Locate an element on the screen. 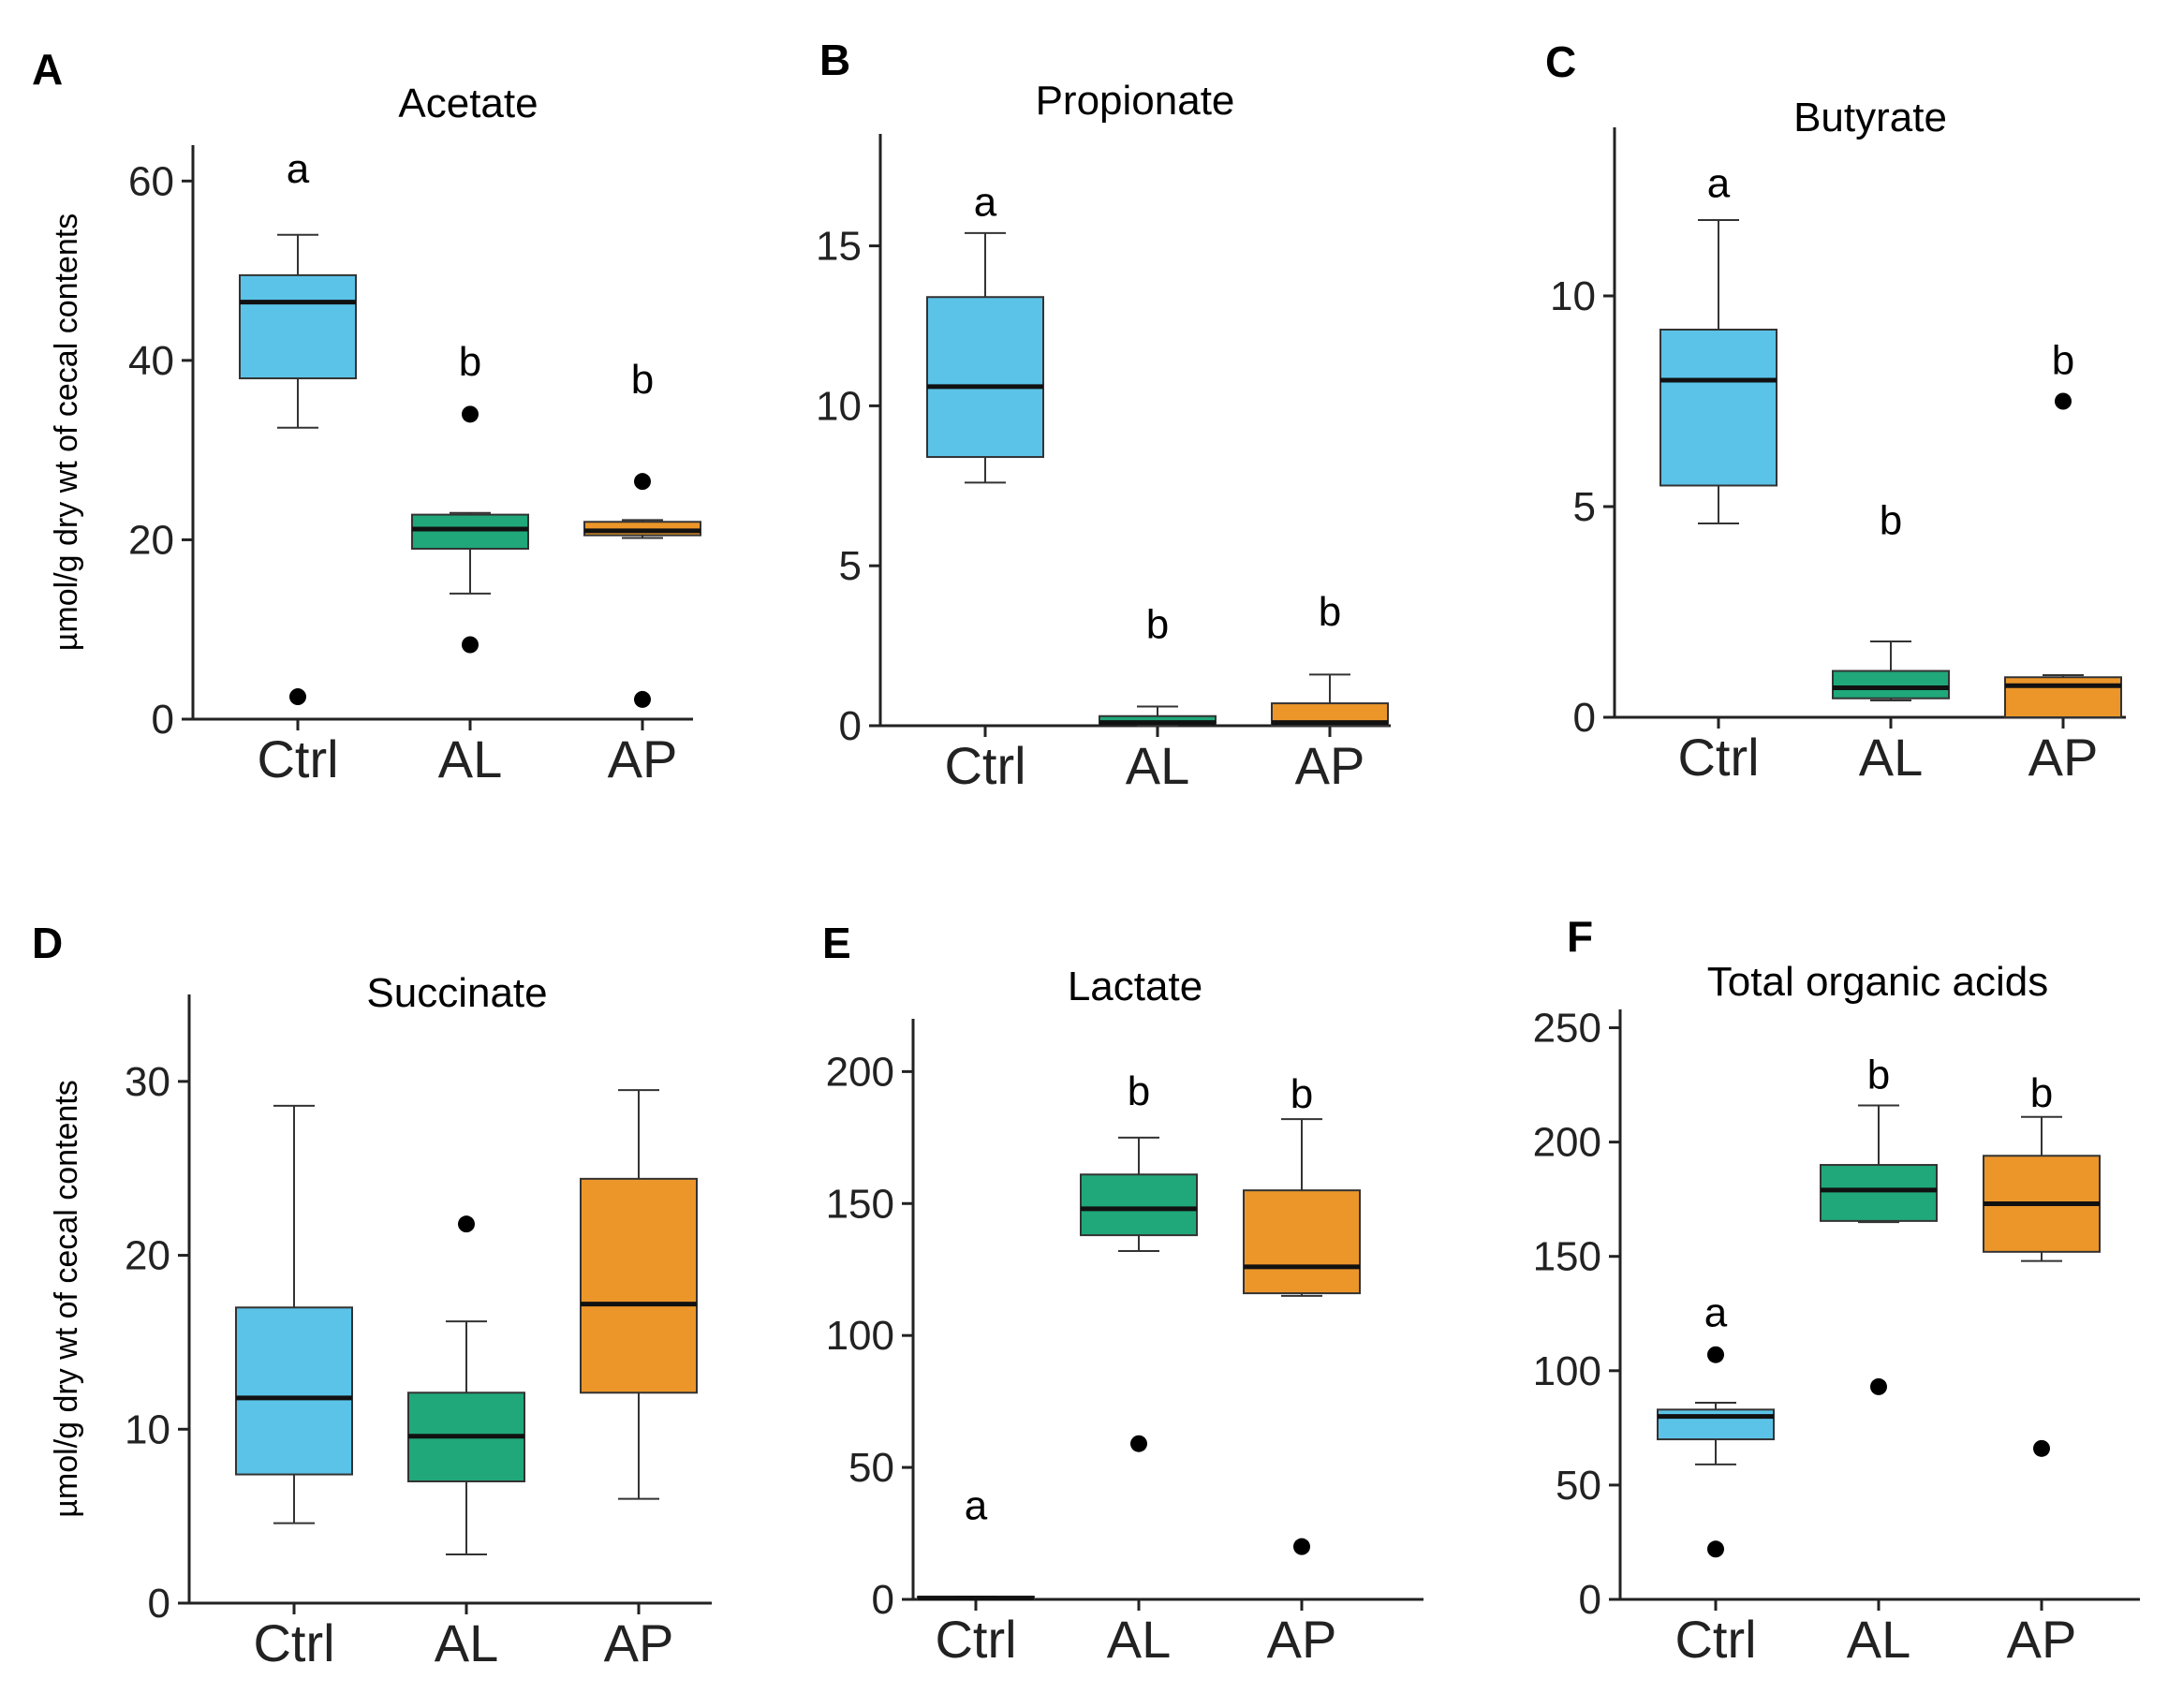  box-ap: AP is located at coordinates (639, 1381).